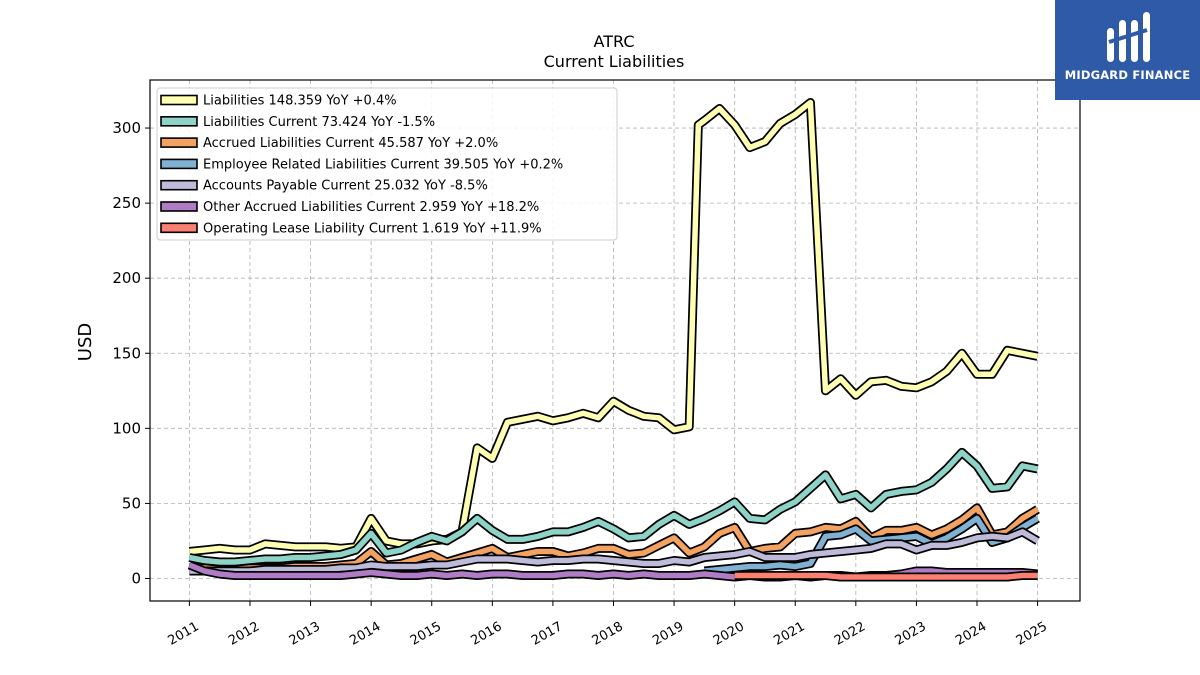 Image resolution: width=1200 pixels, height=675 pixels. Describe the element at coordinates (1127, 75) in the screenshot. I see `logo-text: MIDGARD FINANCE` at that location.